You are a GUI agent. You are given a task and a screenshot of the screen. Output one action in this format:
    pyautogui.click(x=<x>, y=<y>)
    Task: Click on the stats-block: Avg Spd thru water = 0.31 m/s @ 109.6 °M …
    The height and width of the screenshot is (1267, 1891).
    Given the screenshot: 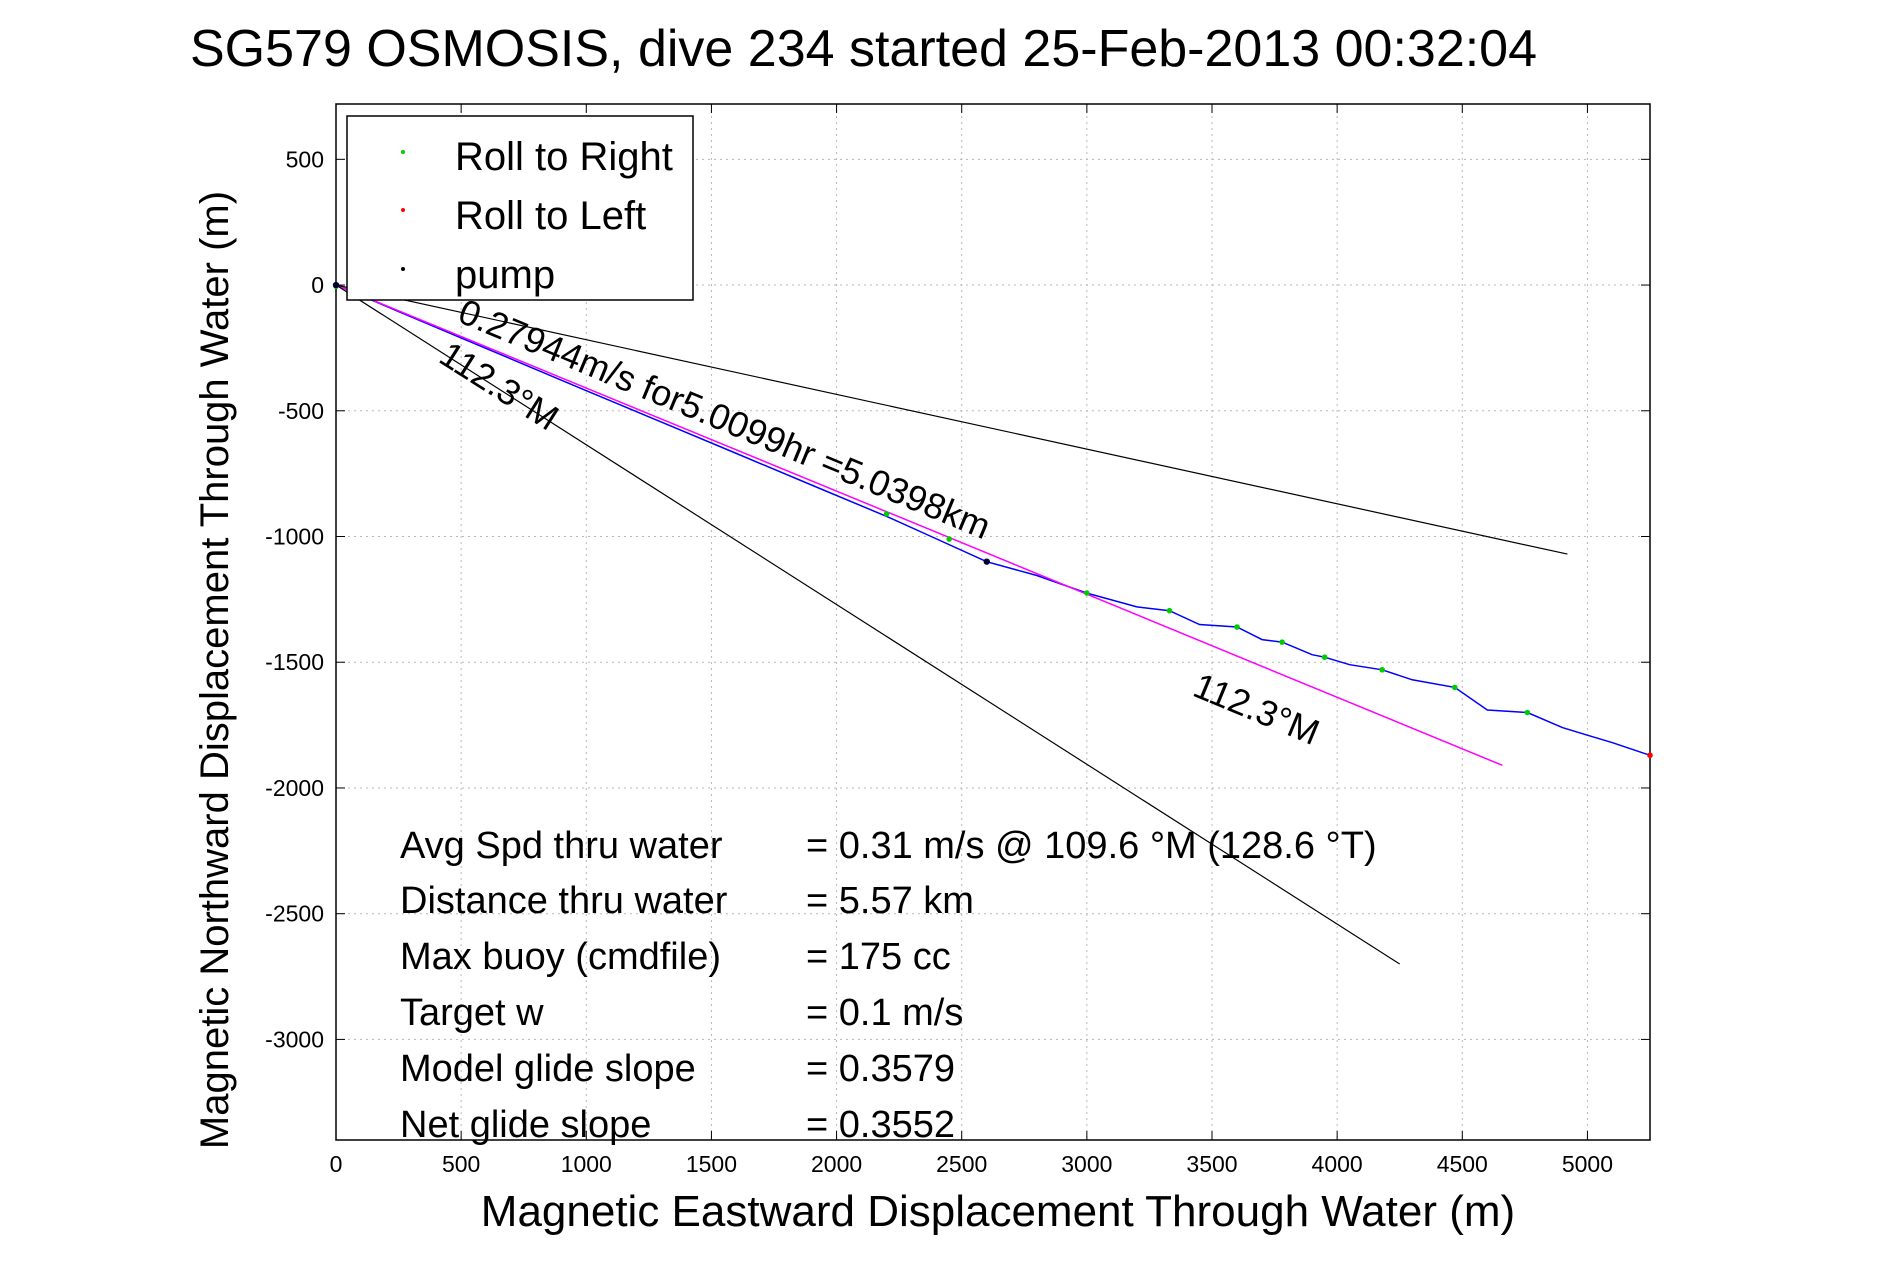 What is the action you would take?
    pyautogui.click(x=888, y=985)
    